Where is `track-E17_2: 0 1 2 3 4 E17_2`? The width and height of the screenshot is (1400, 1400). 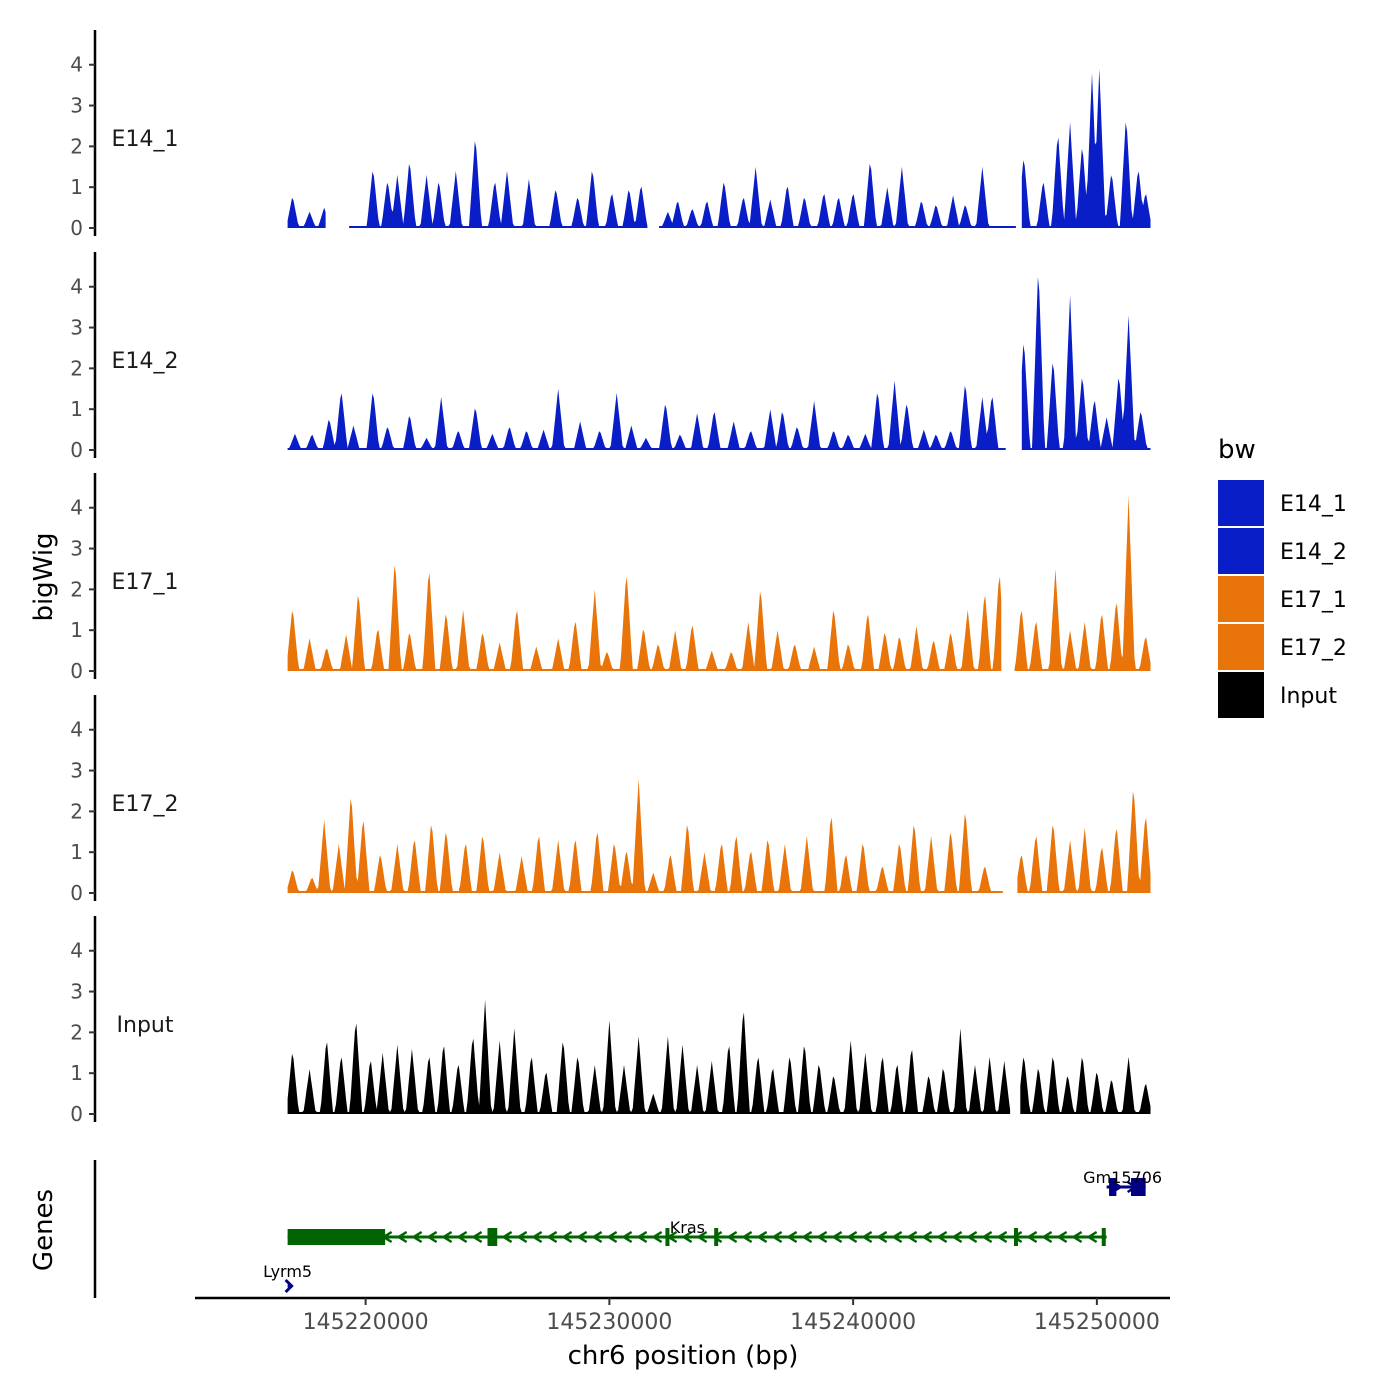 track-E17_2: 0 1 2 3 4 E17_2 is located at coordinates (610, 800).